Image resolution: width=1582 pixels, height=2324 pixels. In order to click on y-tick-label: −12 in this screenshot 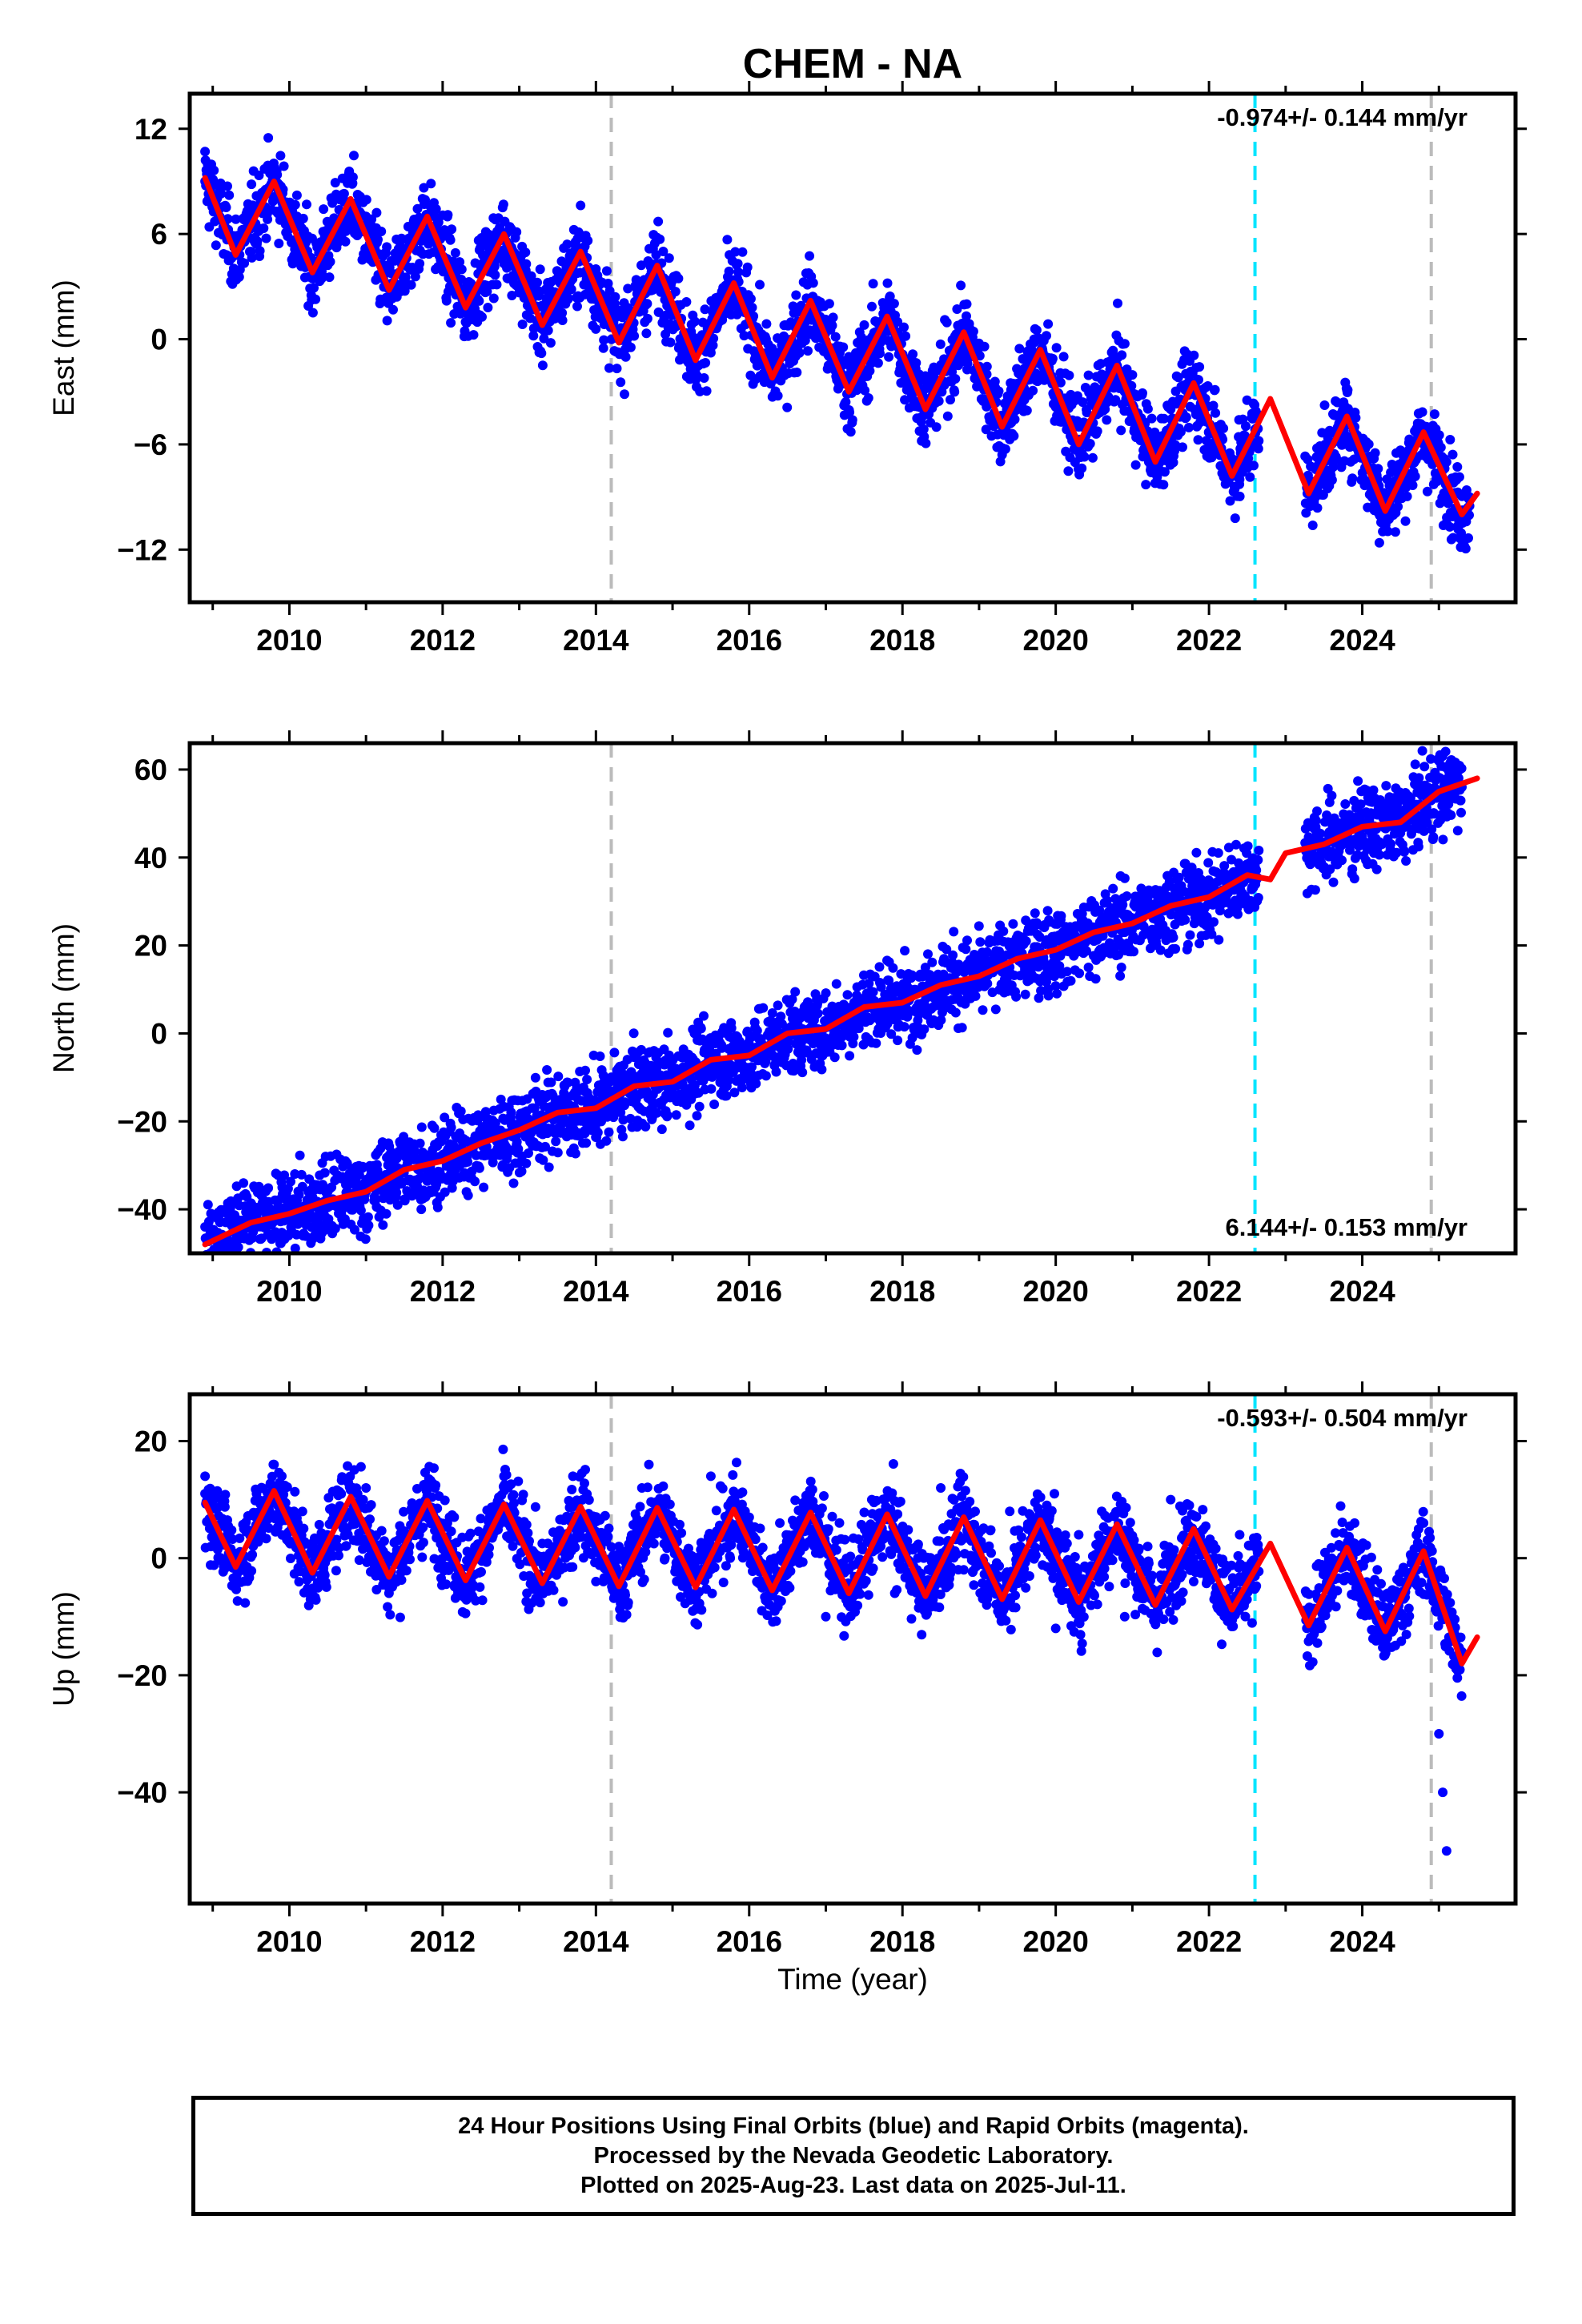, I will do `click(142, 549)`.